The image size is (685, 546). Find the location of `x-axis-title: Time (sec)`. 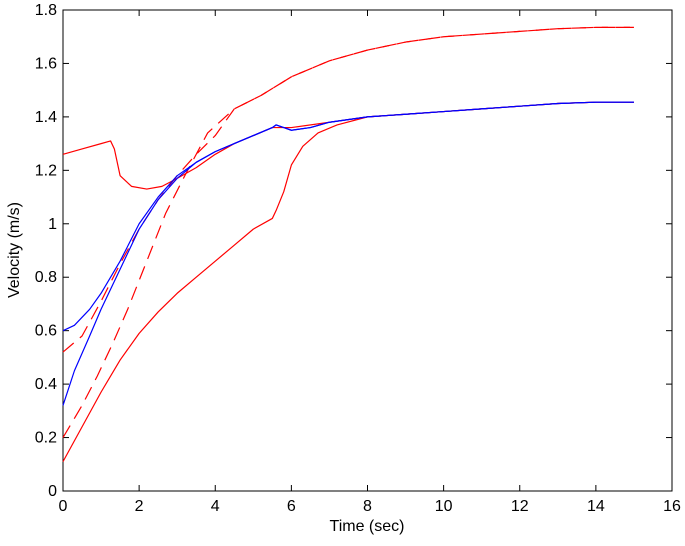

x-axis-title: Time (sec) is located at coordinates (367, 526).